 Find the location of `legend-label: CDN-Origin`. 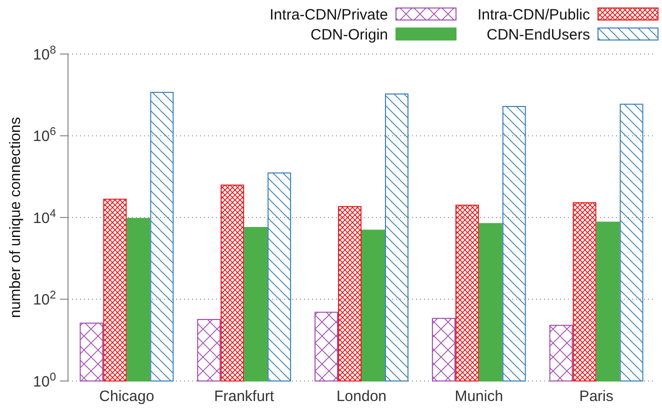

legend-label: CDN-Origin is located at coordinates (349, 35).